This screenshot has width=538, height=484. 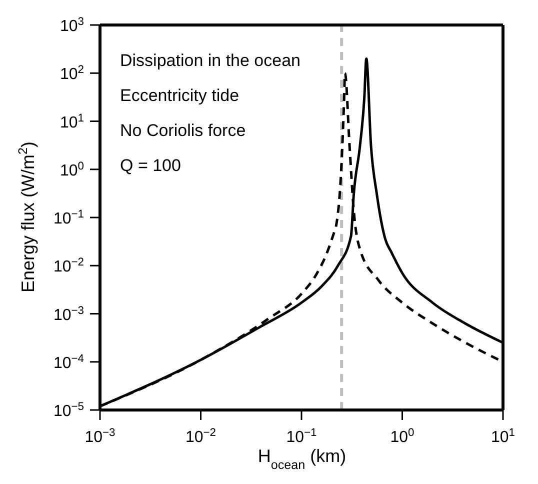 I want to click on x-axis-title: H$_{ocean}$ (km), so click(x=302, y=459).